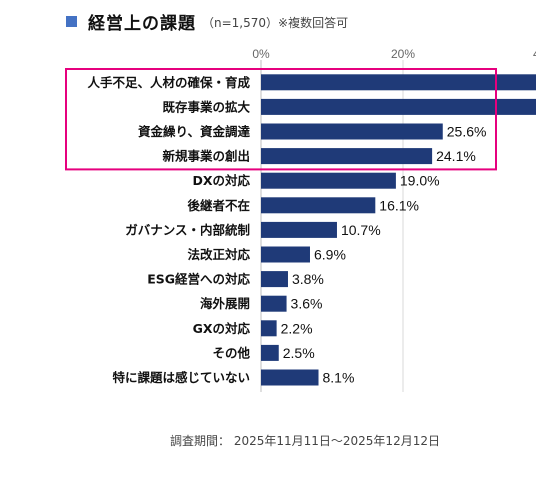  What do you see at coordinates (403, 54) in the screenshot?
I see `x-tick-label: 20%` at bounding box center [403, 54].